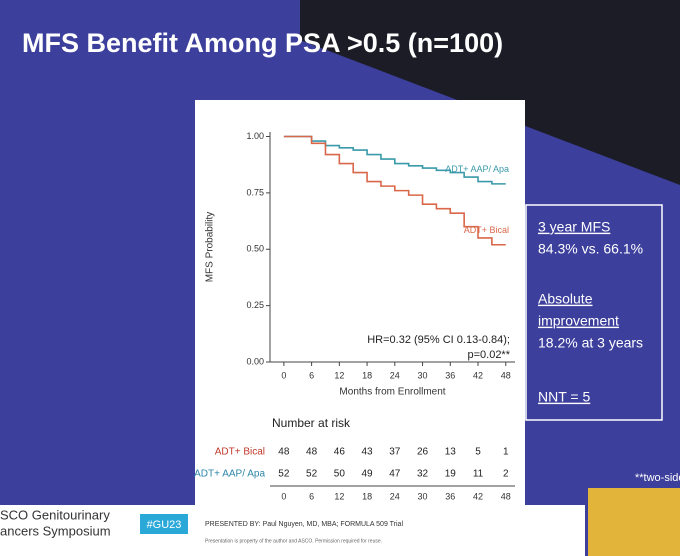 Image resolution: width=680 pixels, height=556 pixels. I want to click on series-label: ADT+ AAP/ Apa, so click(477, 169).